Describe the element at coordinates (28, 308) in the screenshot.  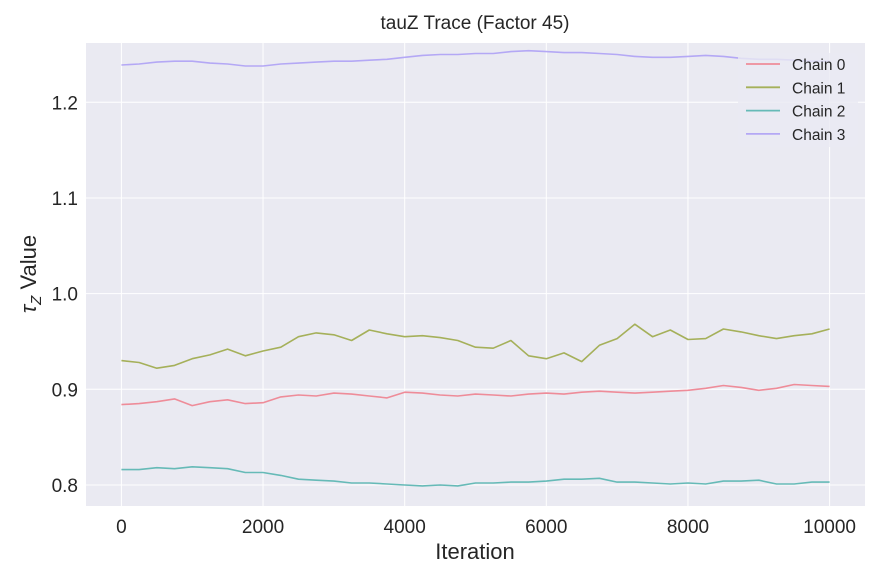
I see `y-axis-title-symbol: τ` at that location.